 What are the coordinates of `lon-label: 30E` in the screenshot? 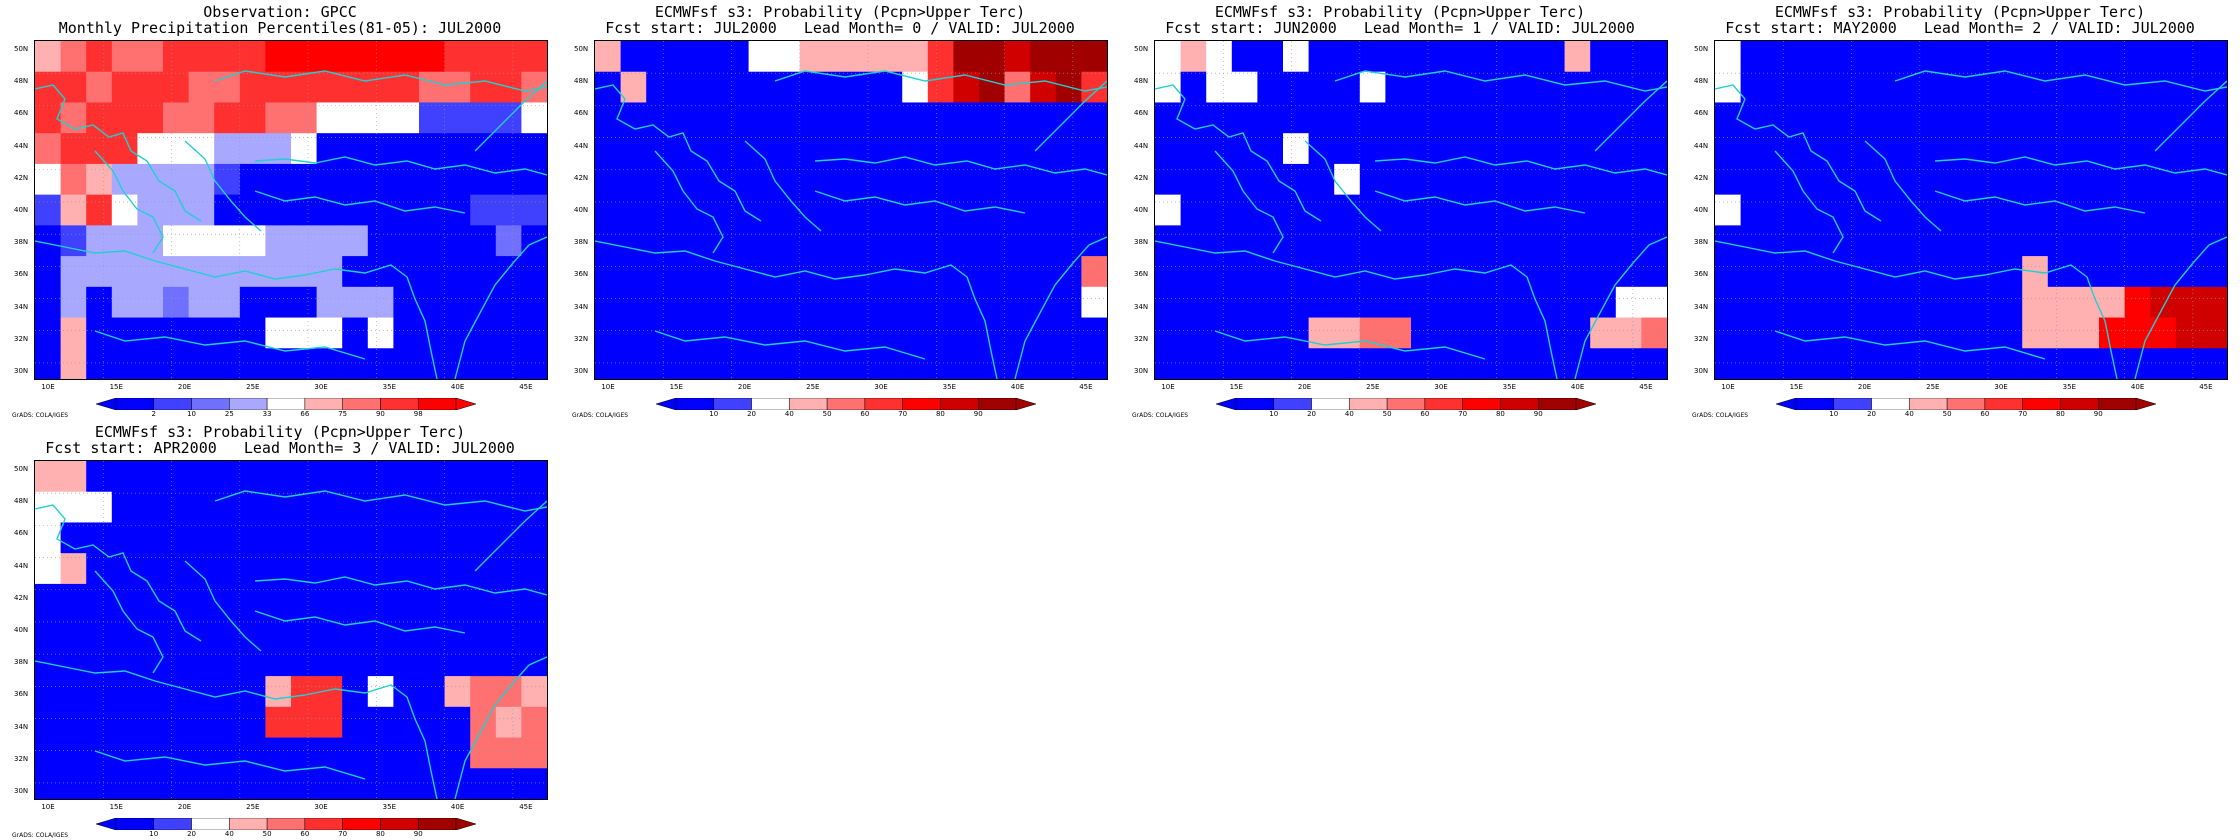 It's located at (321, 387).